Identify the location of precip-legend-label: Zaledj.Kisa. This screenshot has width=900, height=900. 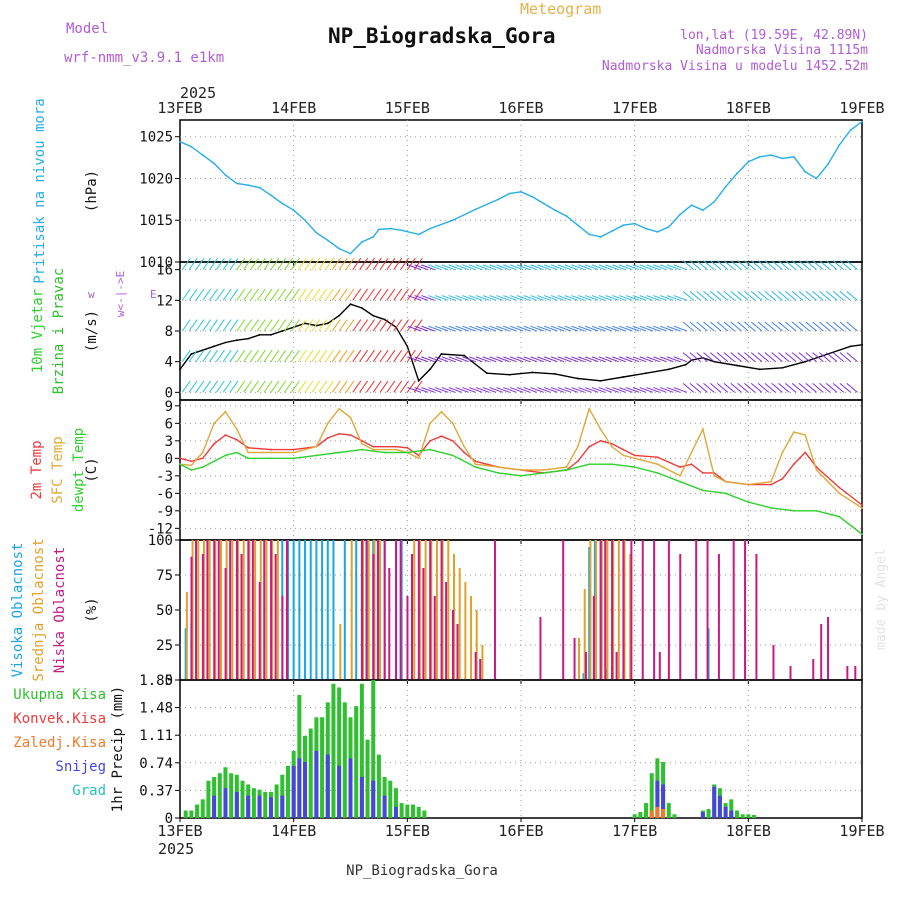
(59, 743).